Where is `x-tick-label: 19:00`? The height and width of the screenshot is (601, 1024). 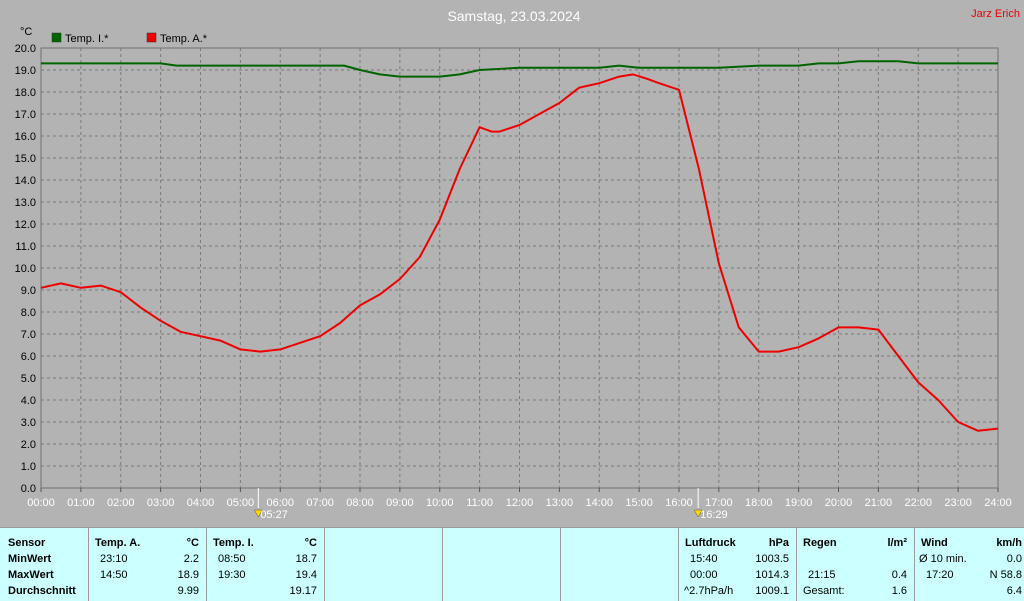 x-tick-label: 19:00 is located at coordinates (799, 503).